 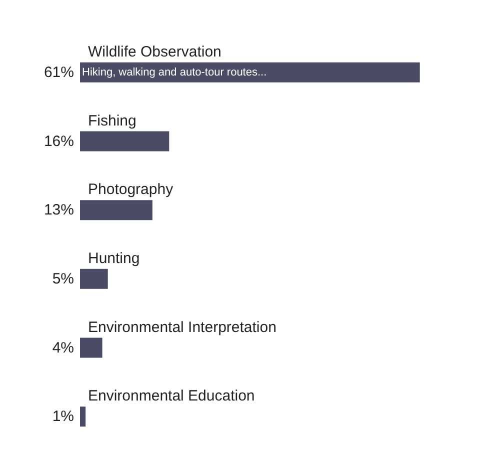 I want to click on y-tick-label: Photography, so click(x=131, y=189).